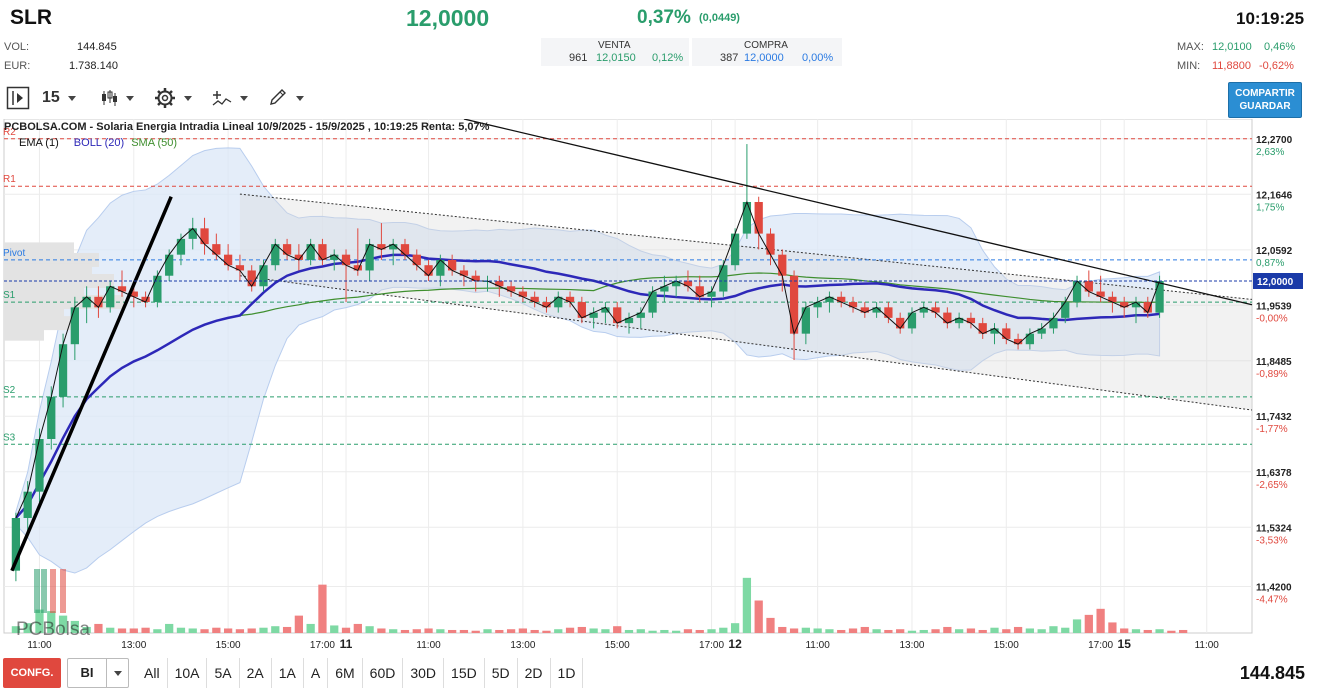  What do you see at coordinates (1265, 93) in the screenshot?
I see `share-label: COMPARTIR` at bounding box center [1265, 93].